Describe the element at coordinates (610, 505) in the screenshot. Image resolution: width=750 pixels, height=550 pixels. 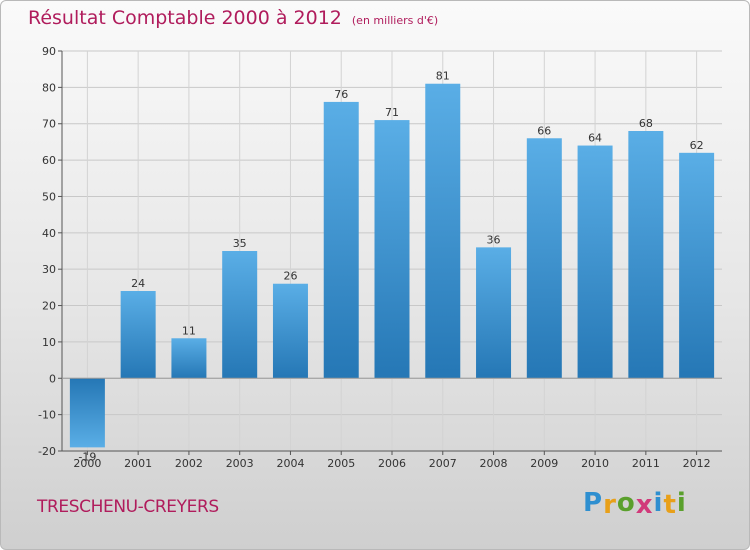
I see `logo-letter: r` at that location.